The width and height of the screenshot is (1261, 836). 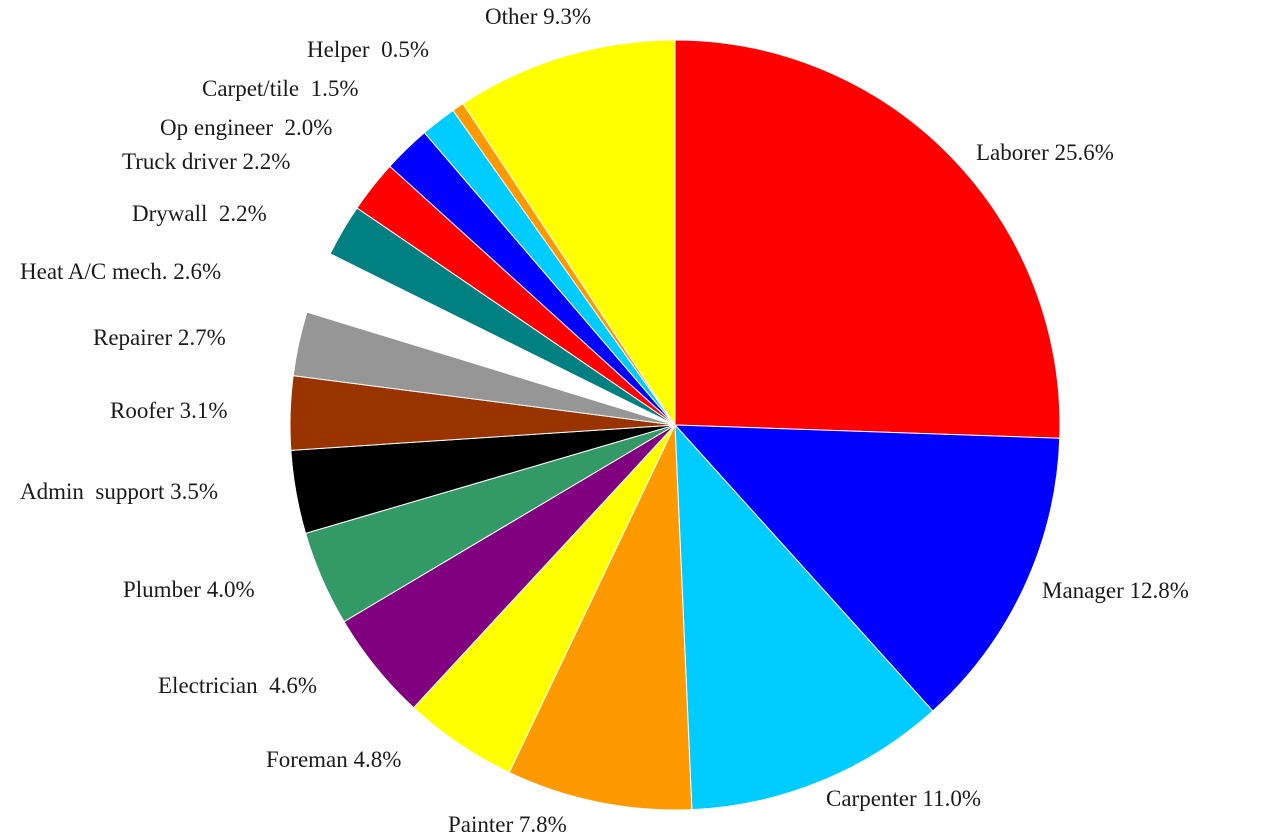 What do you see at coordinates (1045, 152) in the screenshot?
I see `slice-label: Laborer 25.6%` at bounding box center [1045, 152].